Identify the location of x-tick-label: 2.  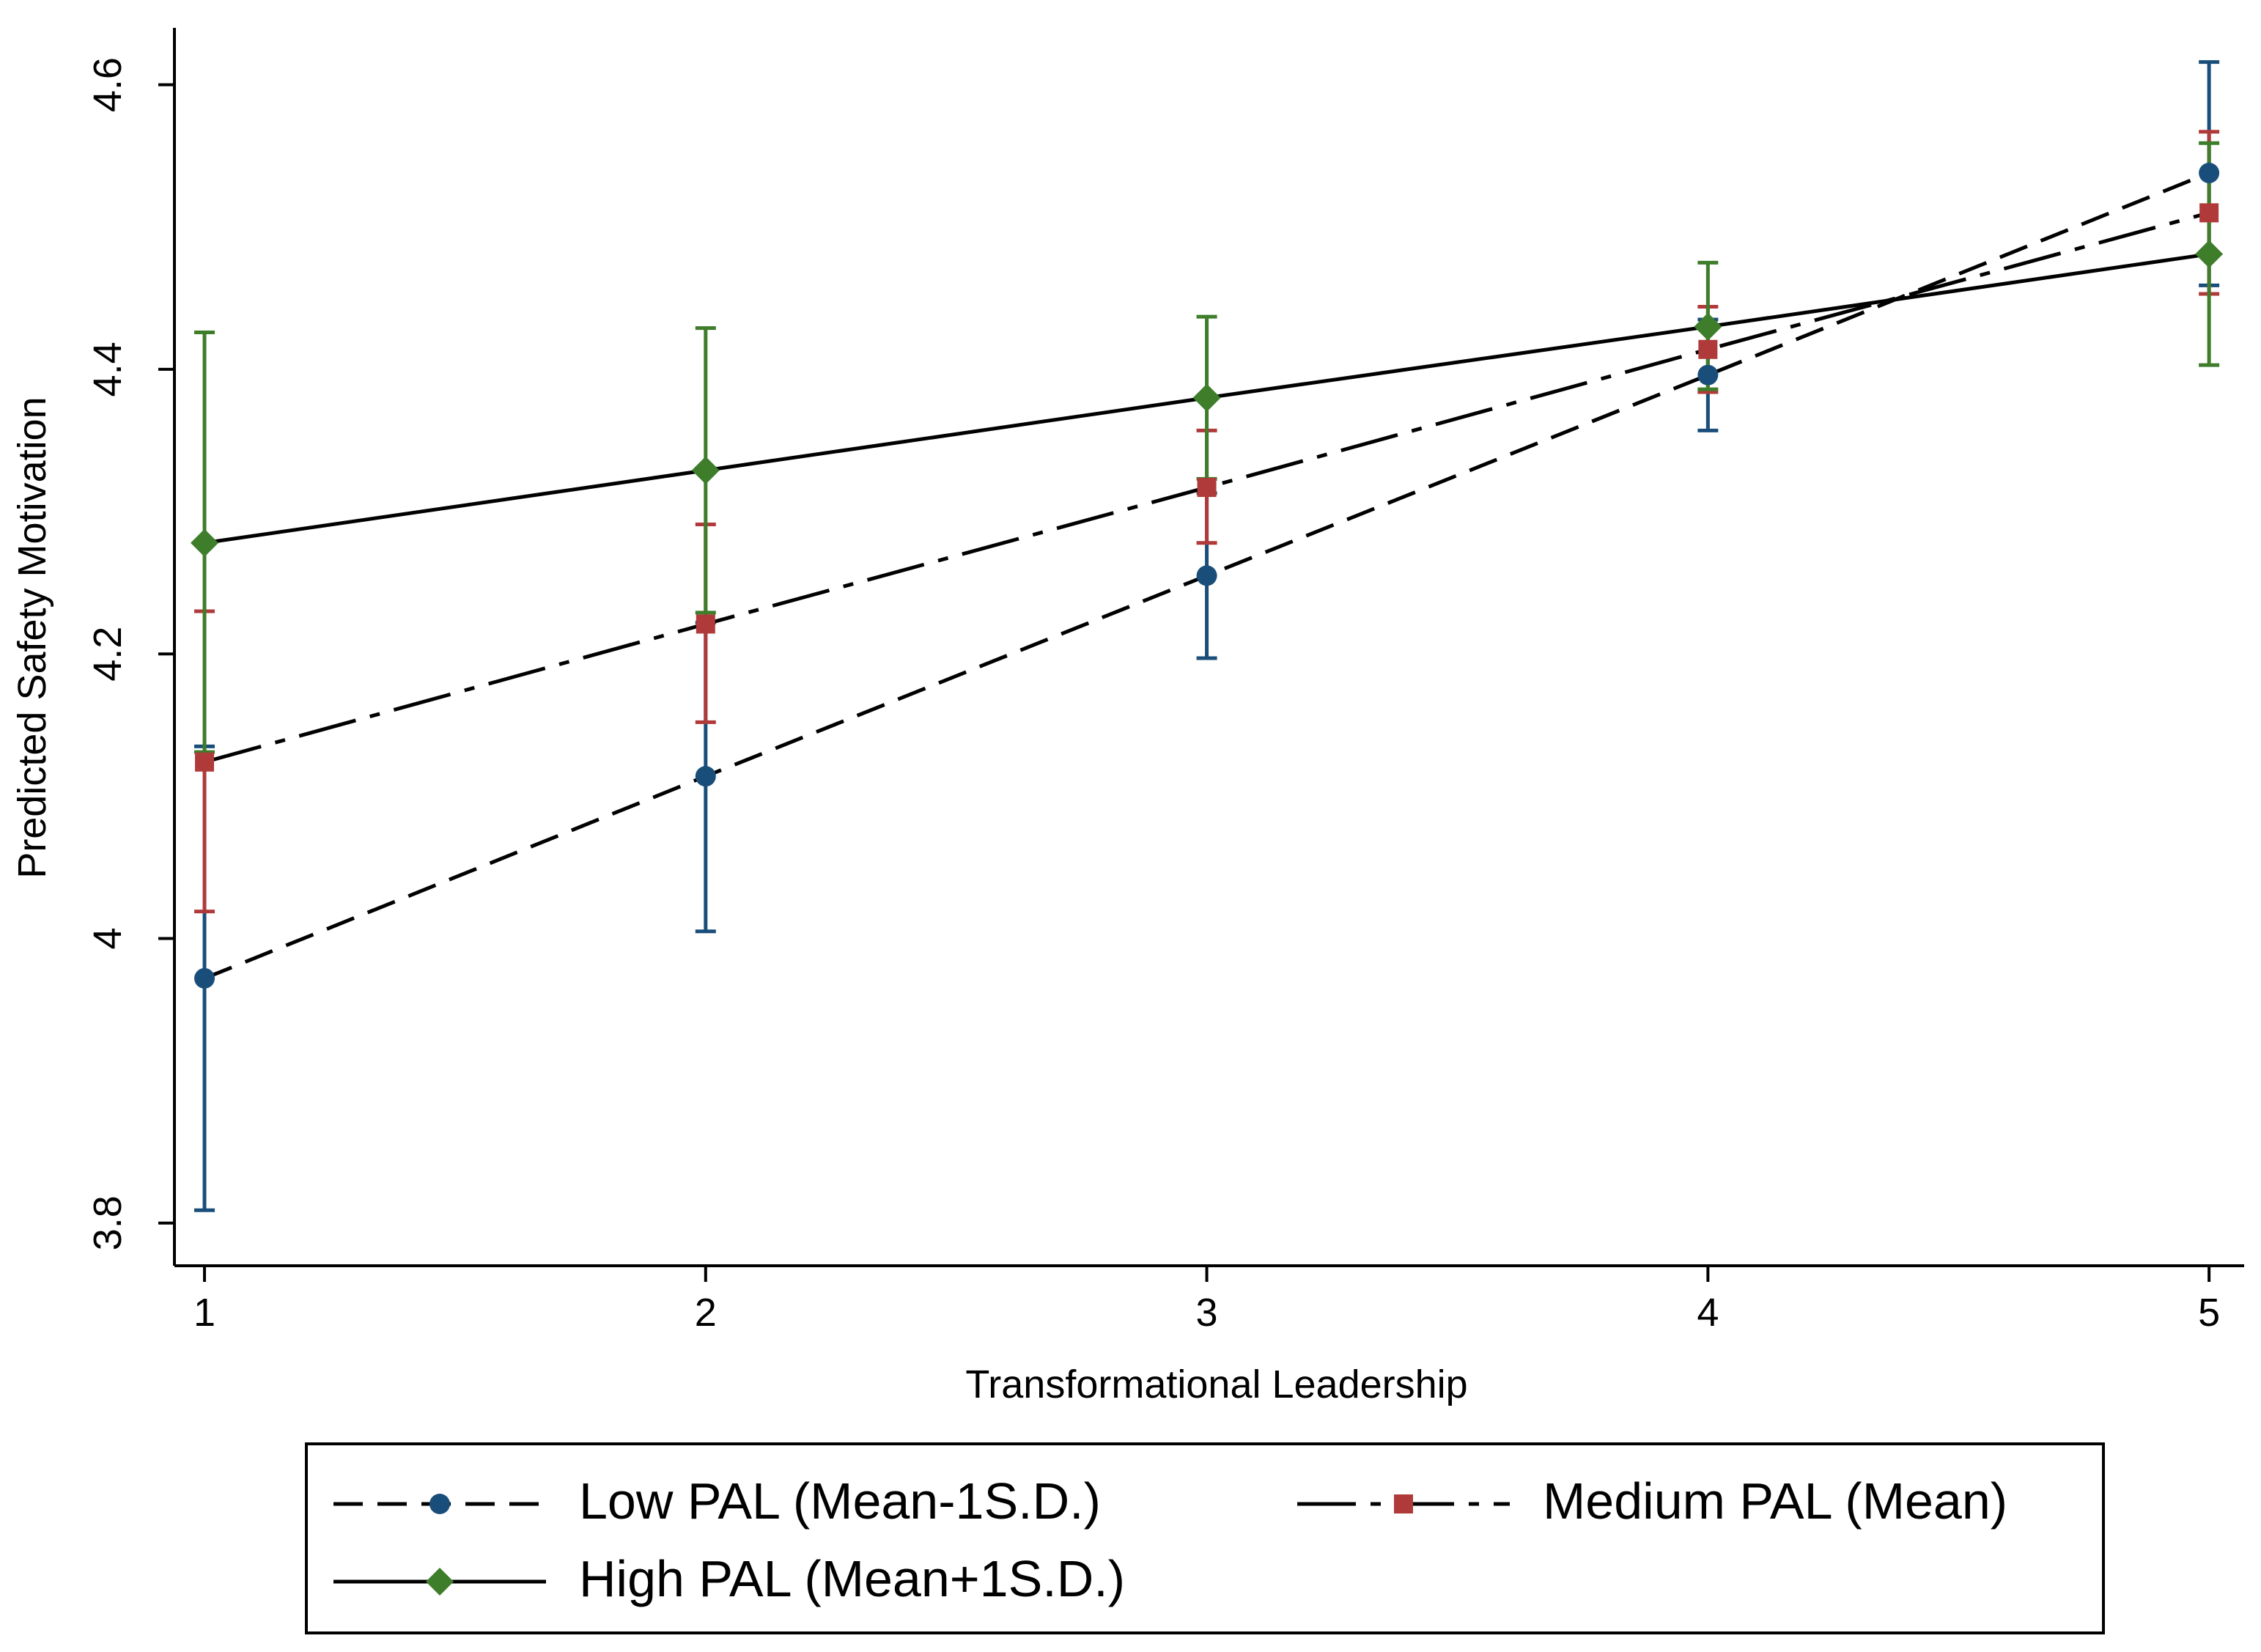
(706, 1313).